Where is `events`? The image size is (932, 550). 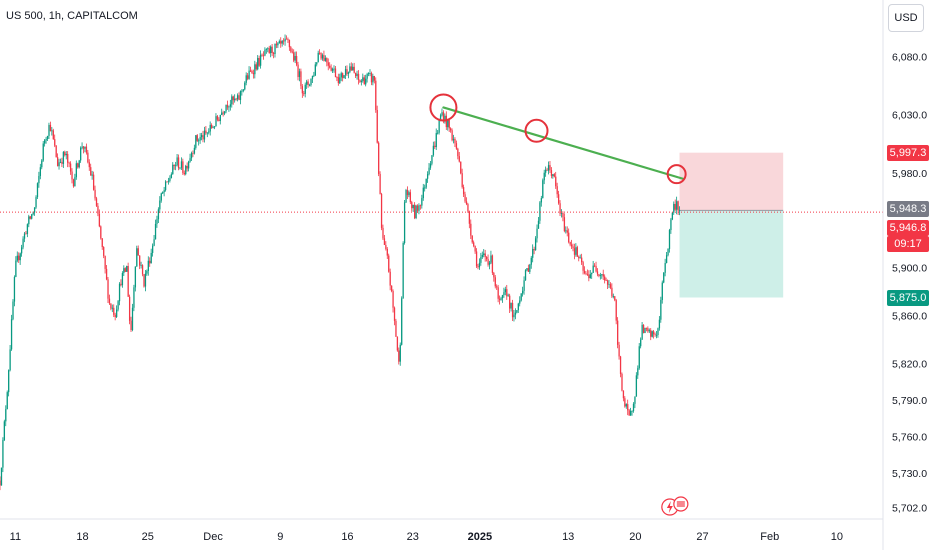 events is located at coordinates (675, 506).